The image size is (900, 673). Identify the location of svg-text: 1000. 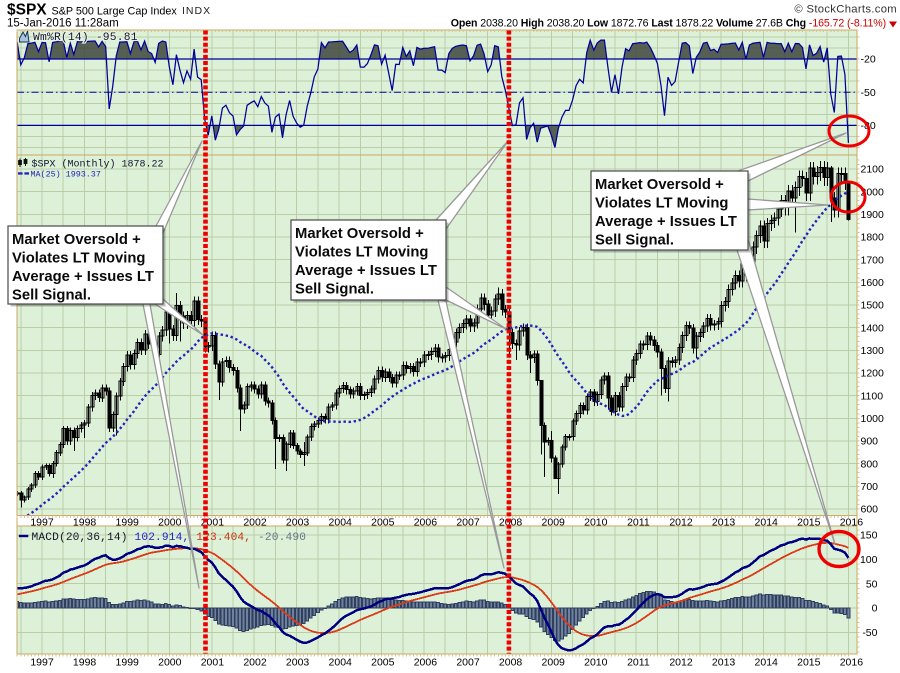
(873, 419).